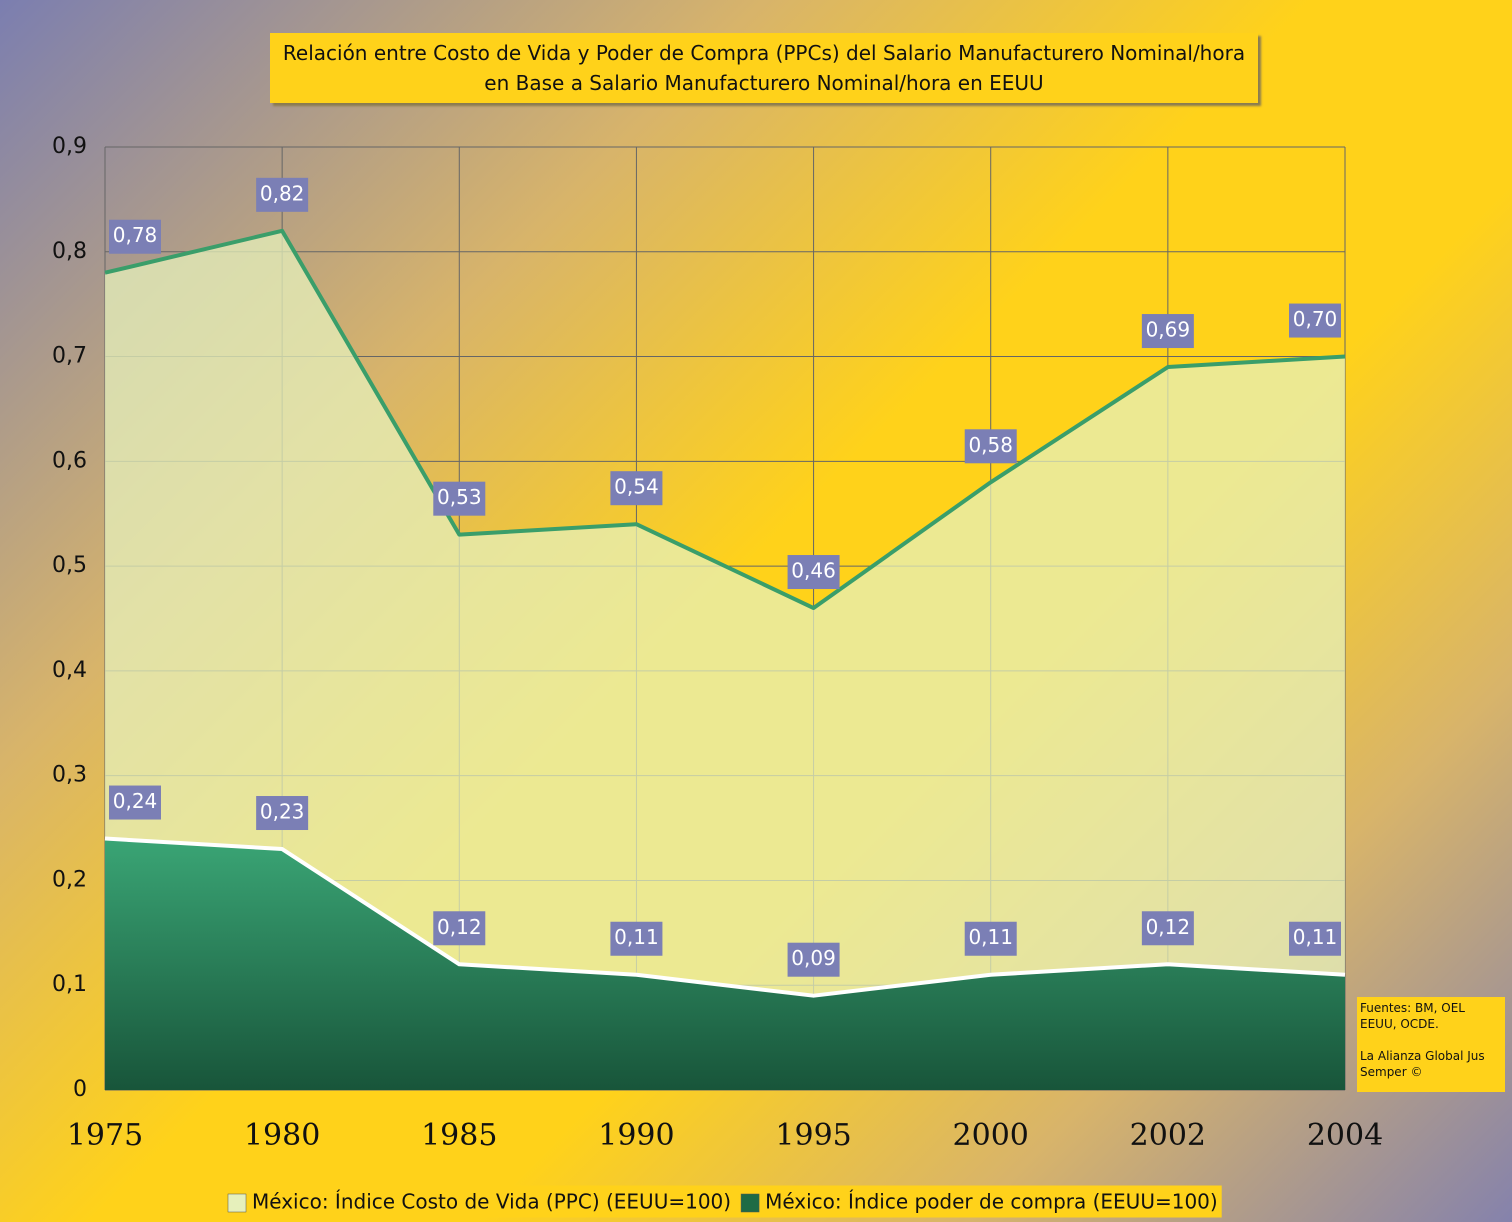 This screenshot has width=1512, height=1222. Describe the element at coordinates (1345, 1135) in the screenshot. I see `x-tick-label: 2004` at that location.